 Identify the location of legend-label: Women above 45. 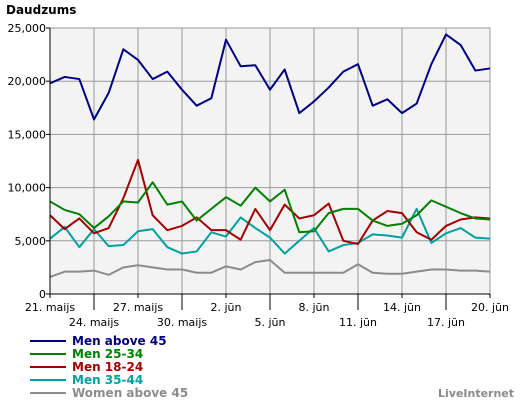
(130, 393).